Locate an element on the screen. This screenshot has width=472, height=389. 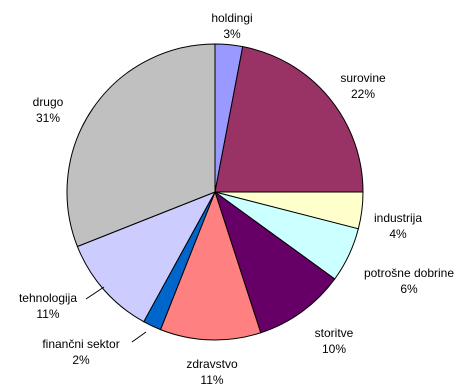
leader-lines is located at coordinates (116, 314).